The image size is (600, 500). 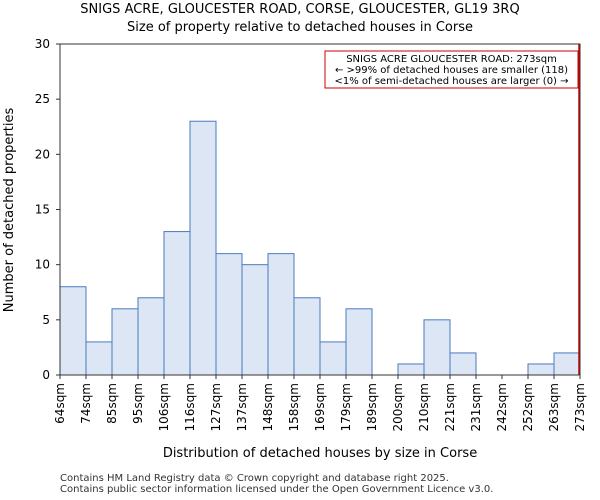 What do you see at coordinates (294, 407) in the screenshot?
I see `x-tick-label: 158sqm` at bounding box center [294, 407].